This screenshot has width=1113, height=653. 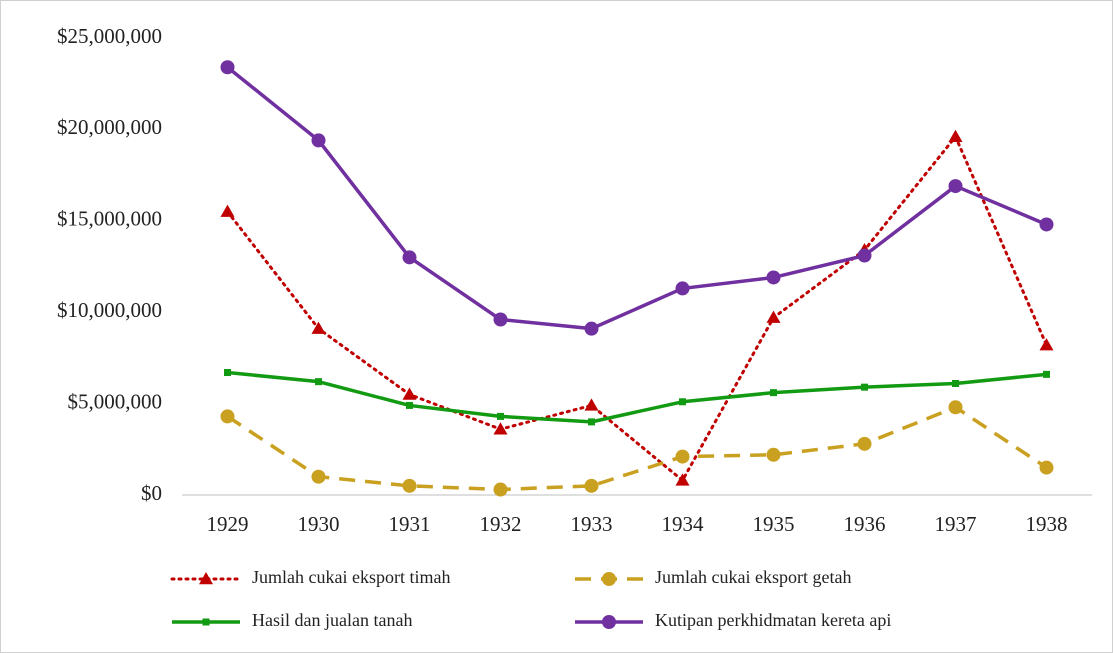 What do you see at coordinates (1047, 524) in the screenshot?
I see `x-tick-label: 1938` at bounding box center [1047, 524].